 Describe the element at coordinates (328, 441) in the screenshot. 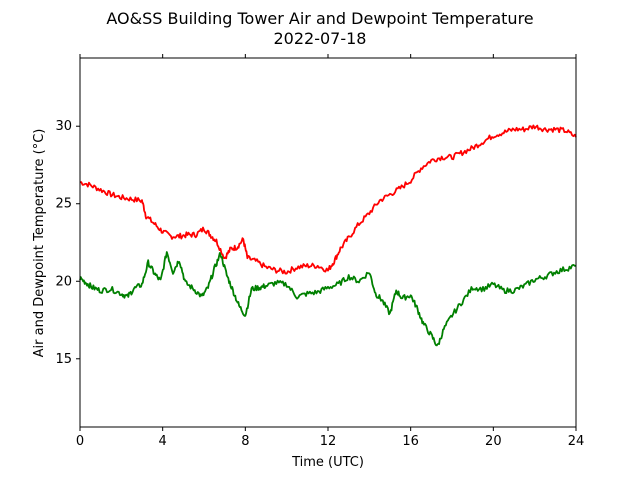

I see `x-tick-label: 12` at that location.